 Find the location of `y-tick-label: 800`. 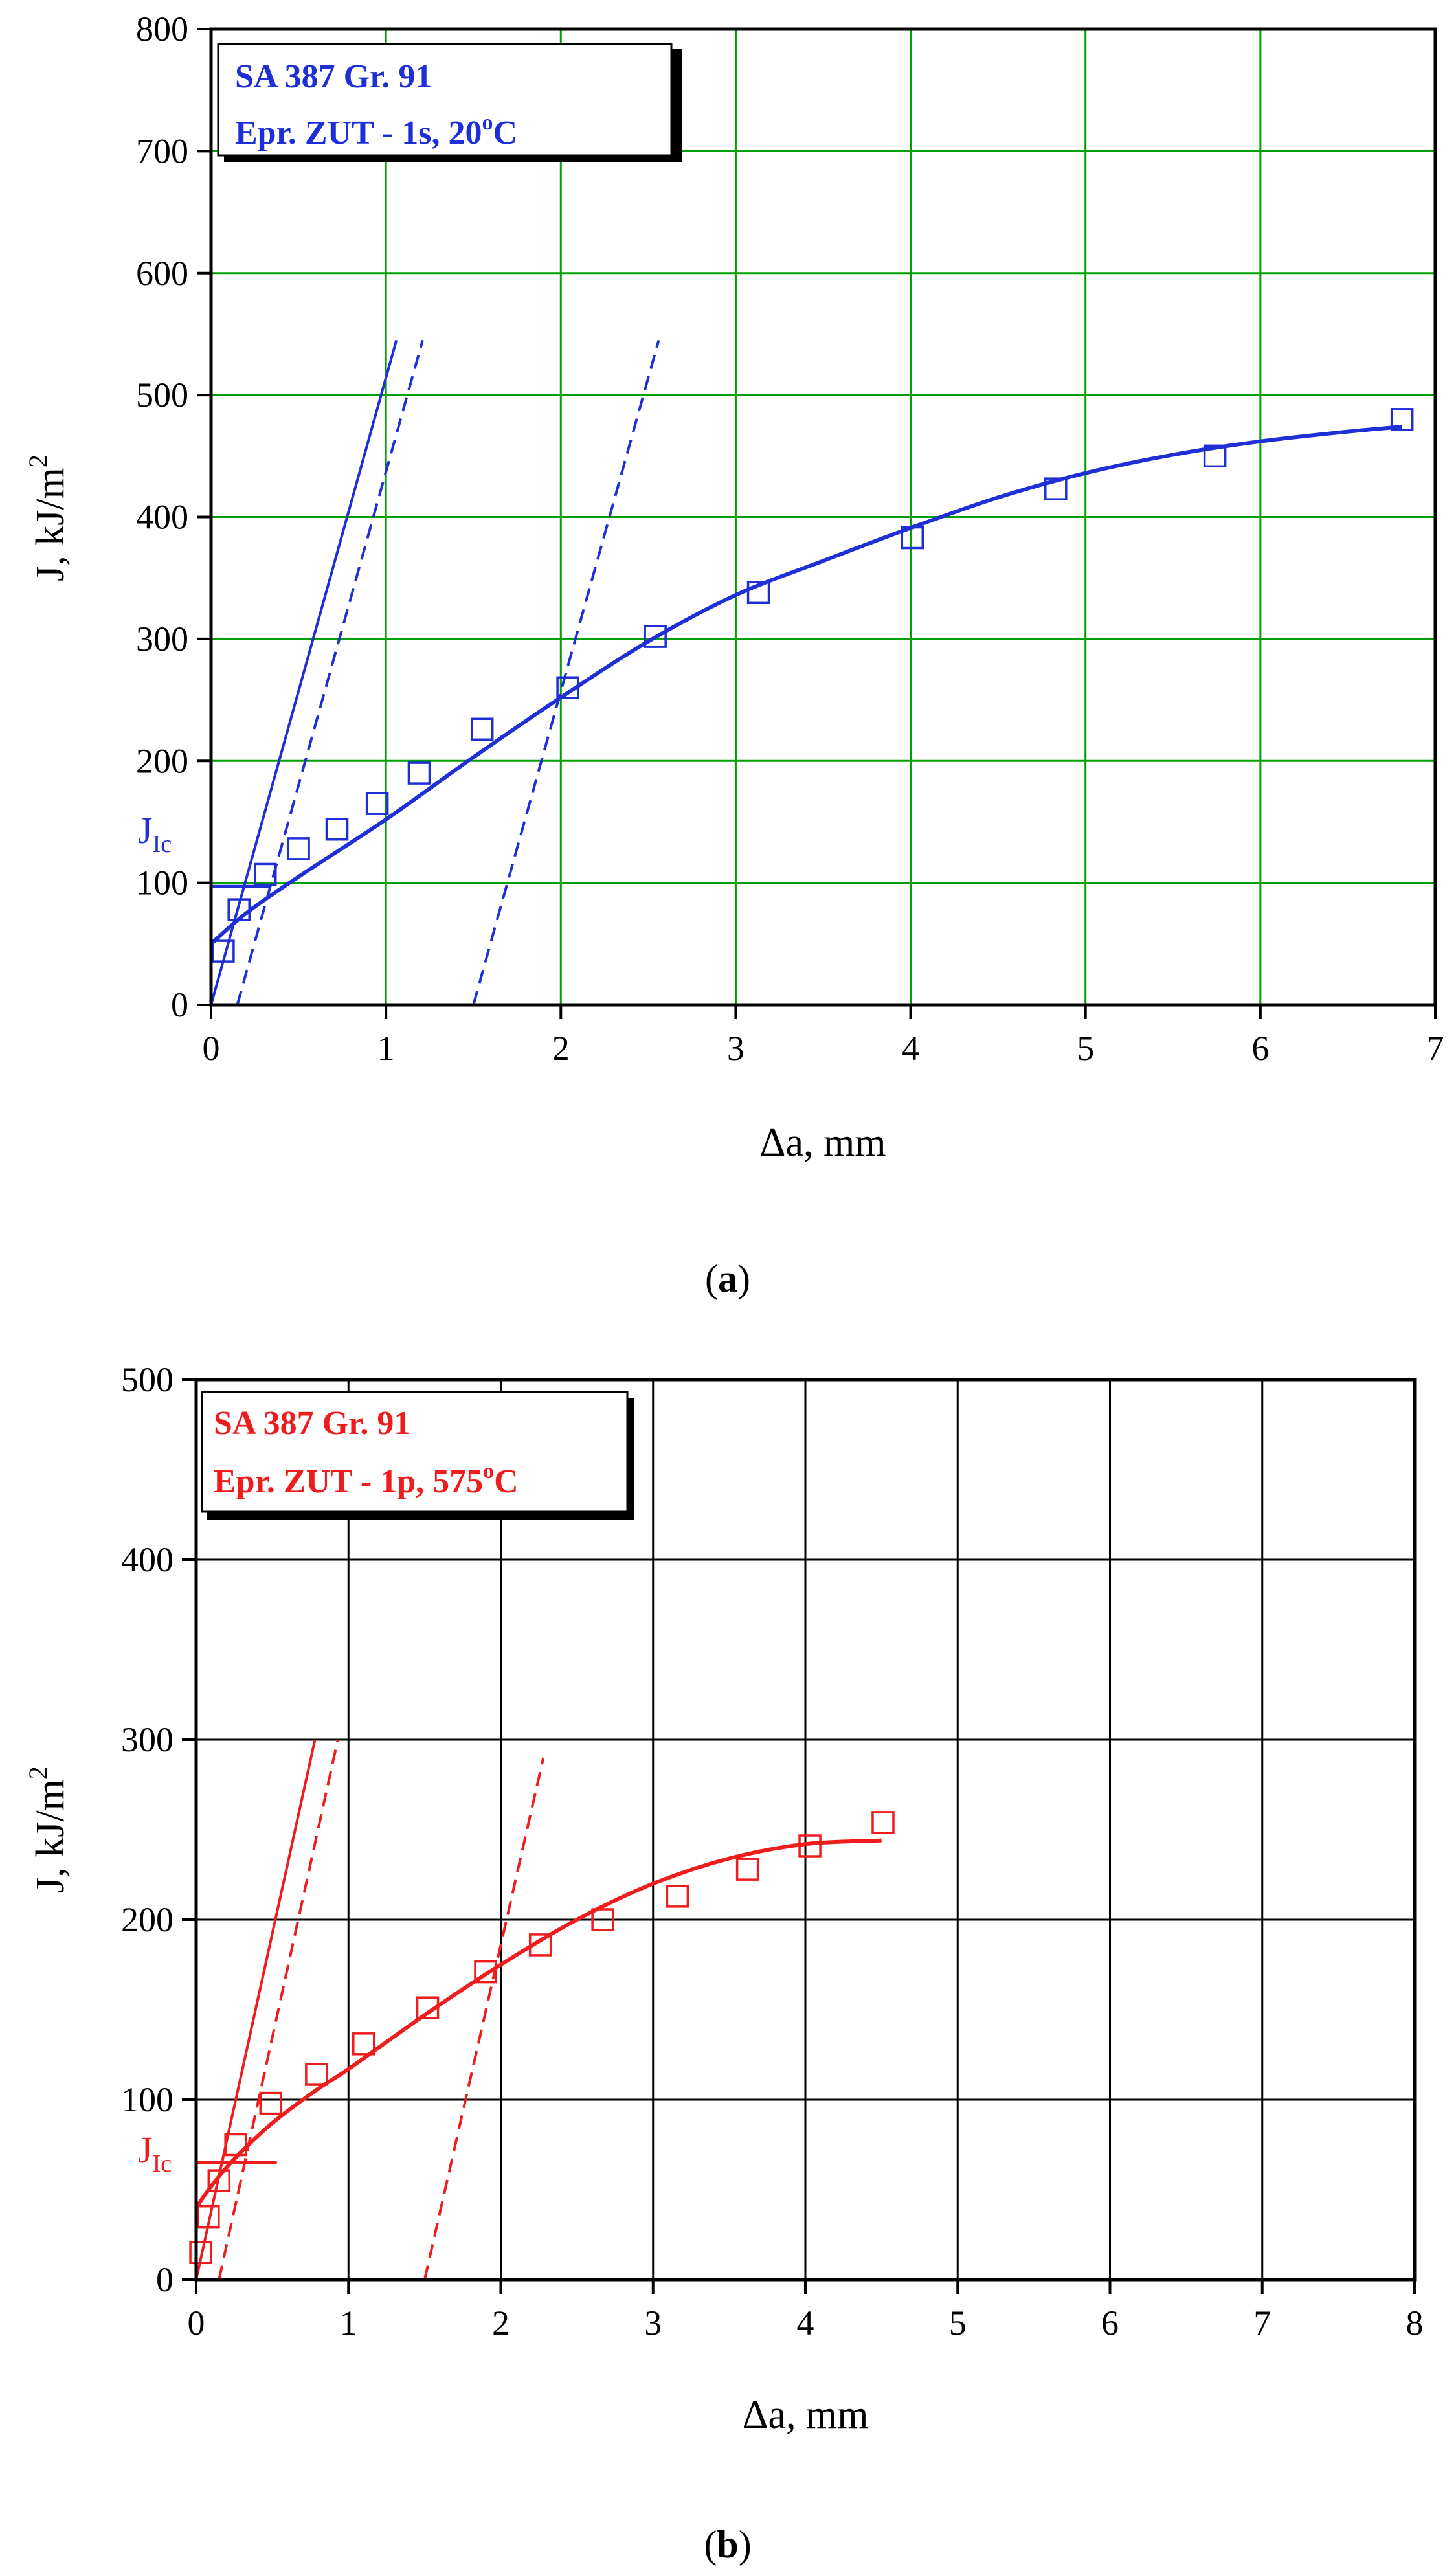

y-tick-label: 800 is located at coordinates (162, 29).